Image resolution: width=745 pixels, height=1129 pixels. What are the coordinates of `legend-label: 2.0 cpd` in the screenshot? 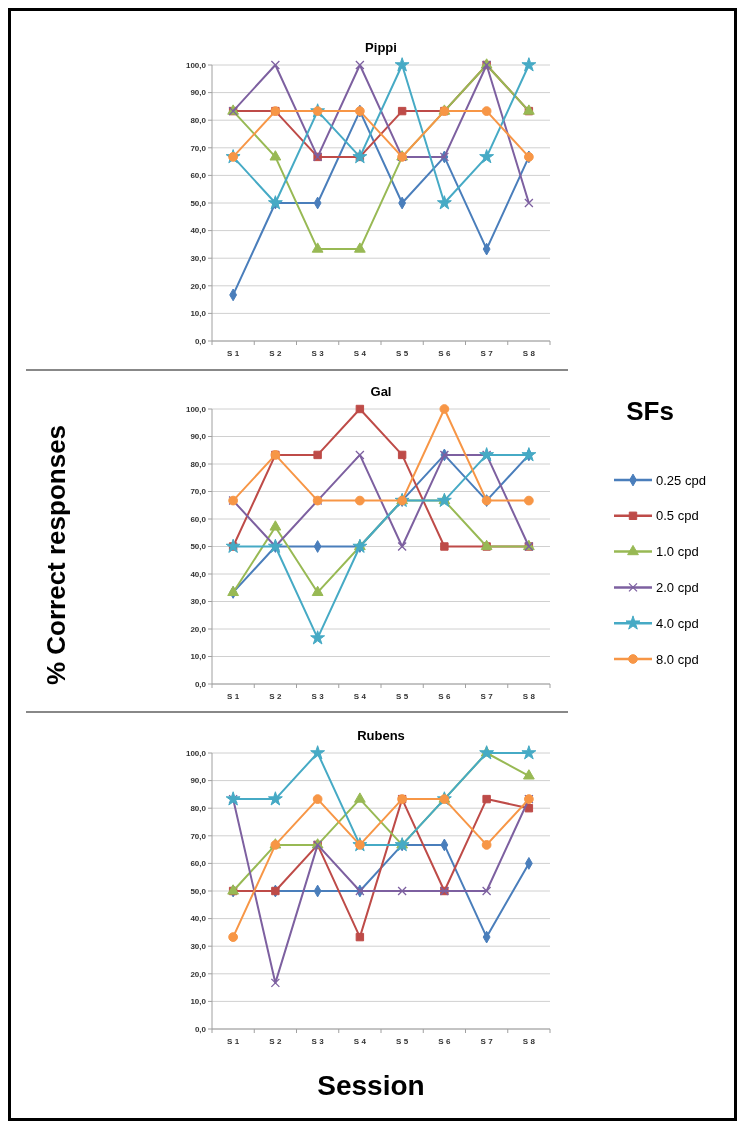 It's located at (677, 587).